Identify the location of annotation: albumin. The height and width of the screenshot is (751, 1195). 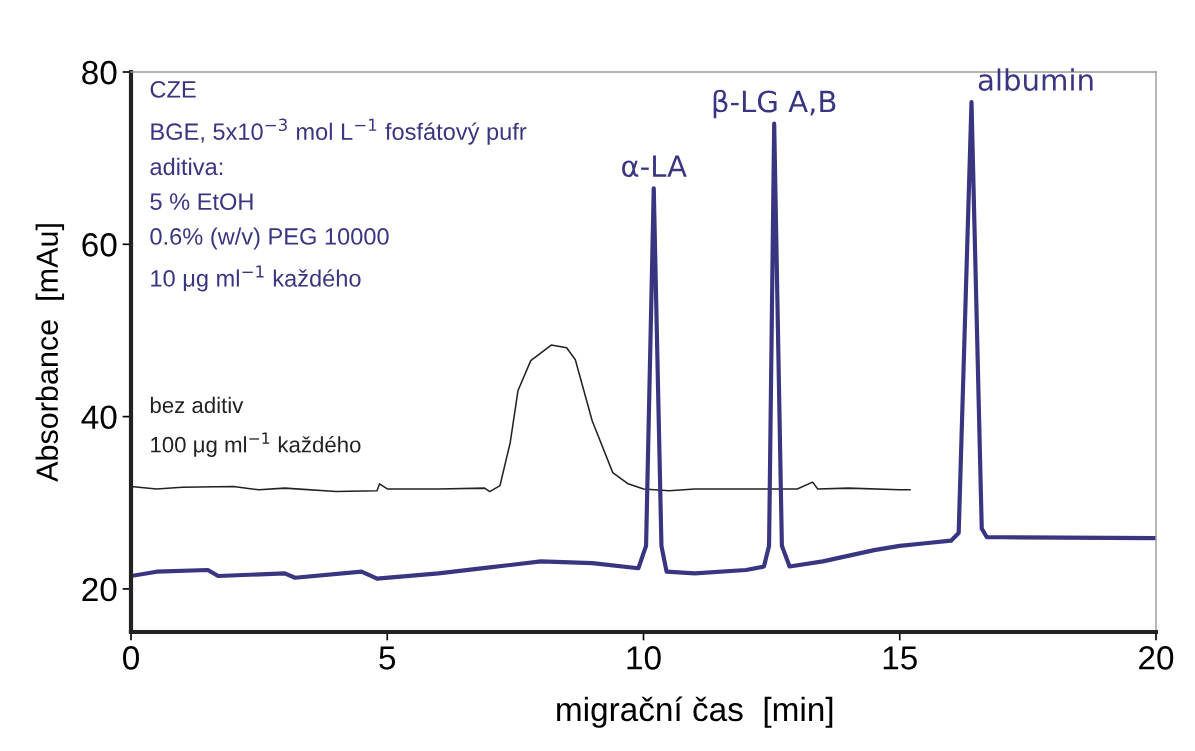
(1035, 79).